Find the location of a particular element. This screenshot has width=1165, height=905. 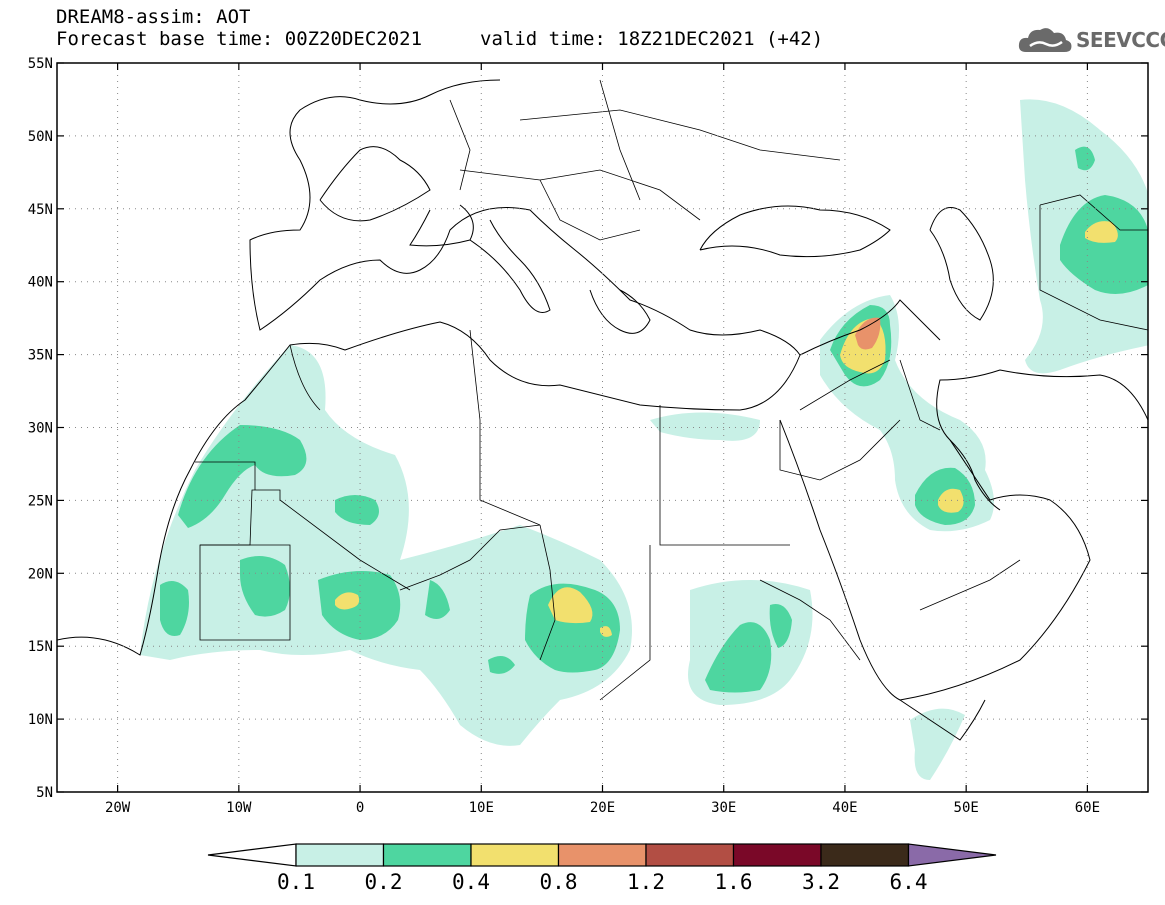

lat-label: 5N is located at coordinates (44, 793).